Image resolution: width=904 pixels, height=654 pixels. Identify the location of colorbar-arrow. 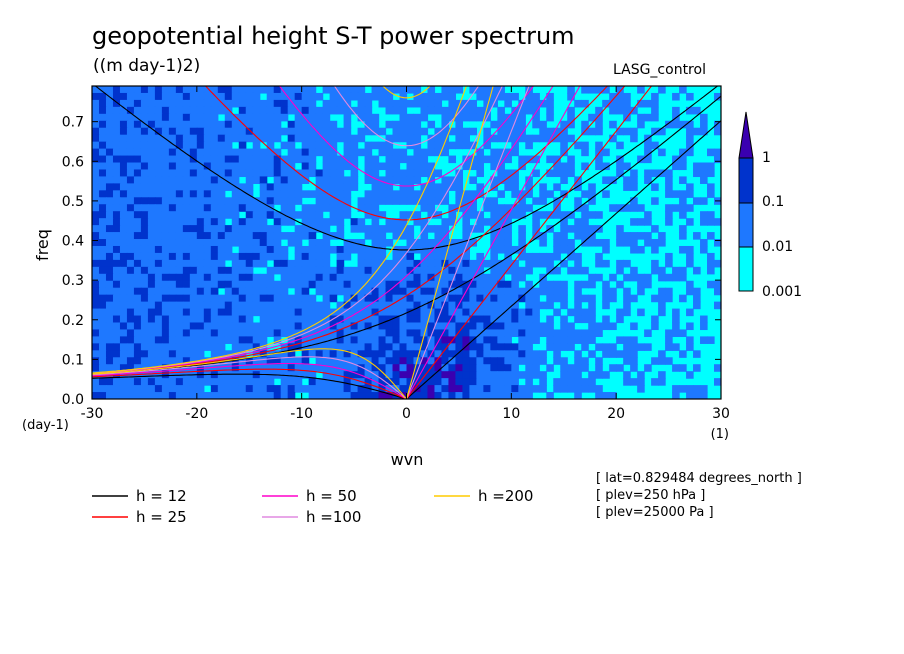
(746, 135).